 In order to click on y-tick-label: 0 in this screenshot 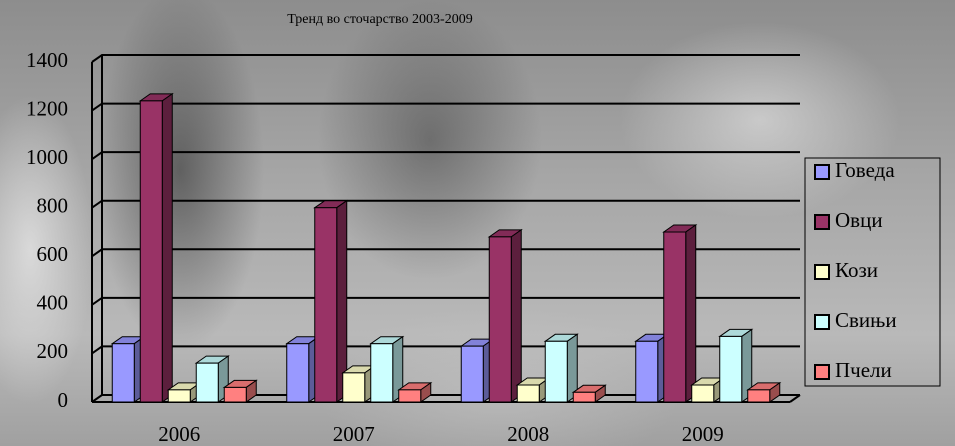, I will do `click(63, 400)`.